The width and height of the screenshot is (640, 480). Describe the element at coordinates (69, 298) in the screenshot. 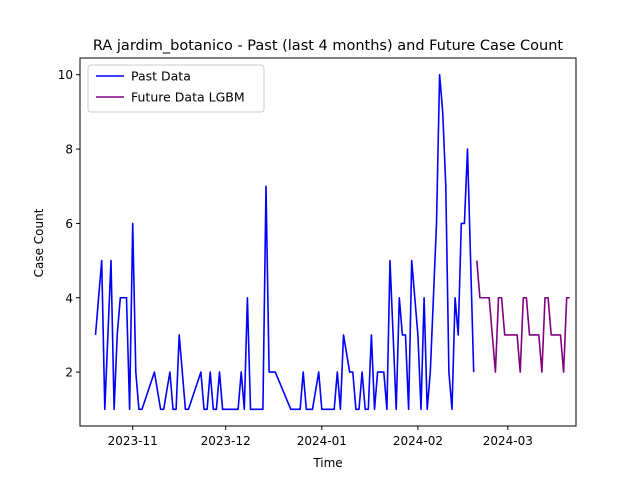

I see `y-tick-label: 4` at that location.